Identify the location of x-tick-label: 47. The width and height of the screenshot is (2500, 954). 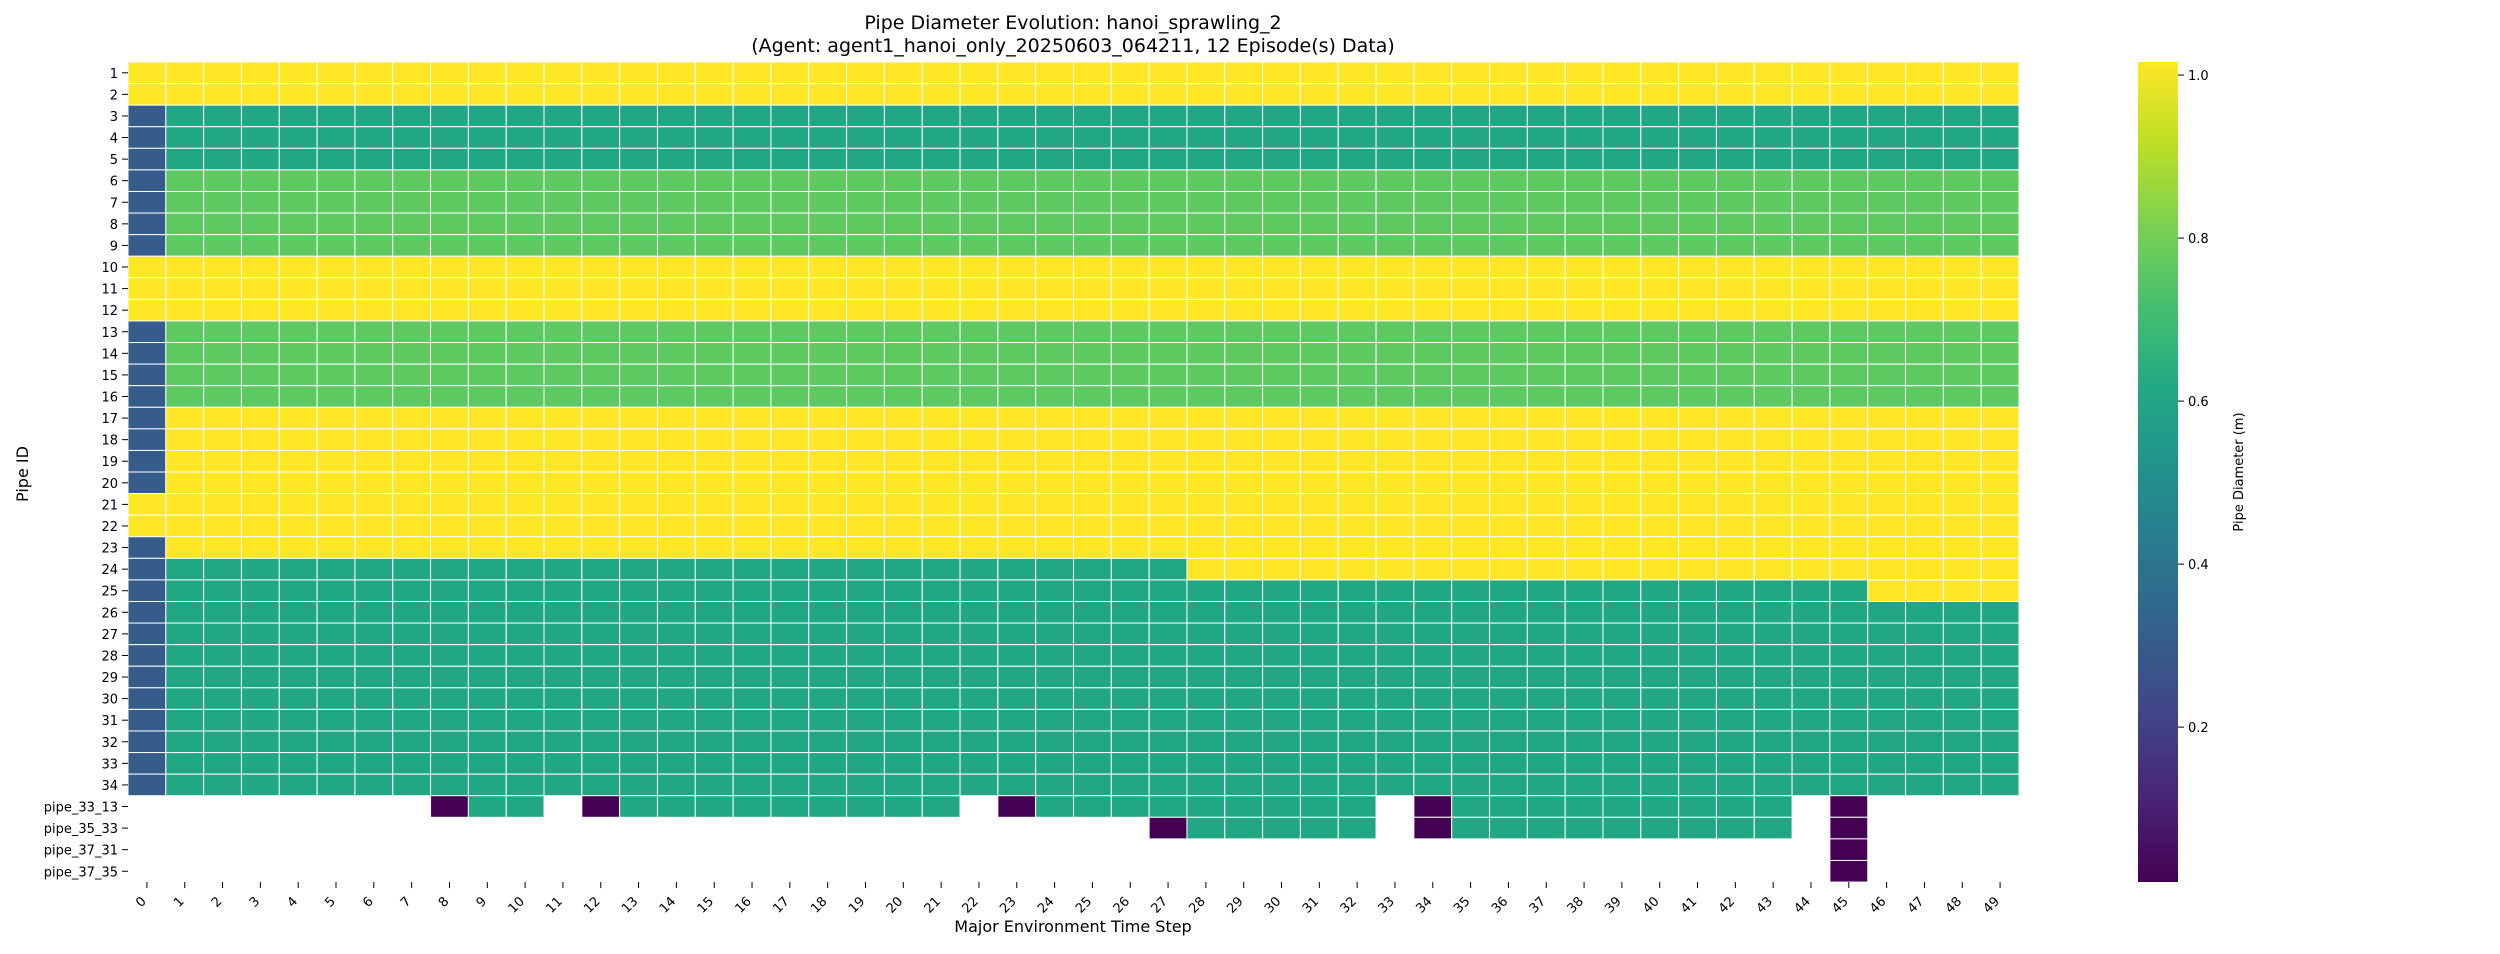
(1916, 905).